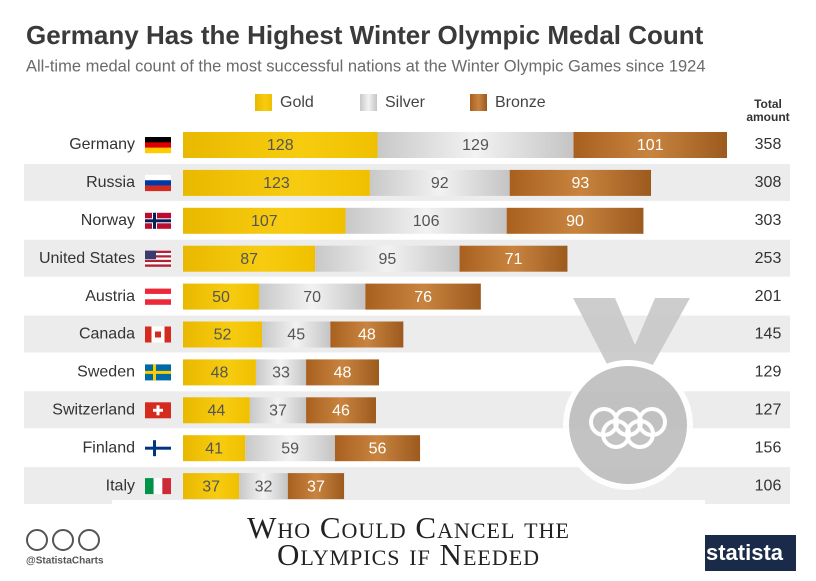 The height and width of the screenshot is (581, 816). Describe the element at coordinates (768, 144) in the screenshot. I see `total-label: 358` at that location.